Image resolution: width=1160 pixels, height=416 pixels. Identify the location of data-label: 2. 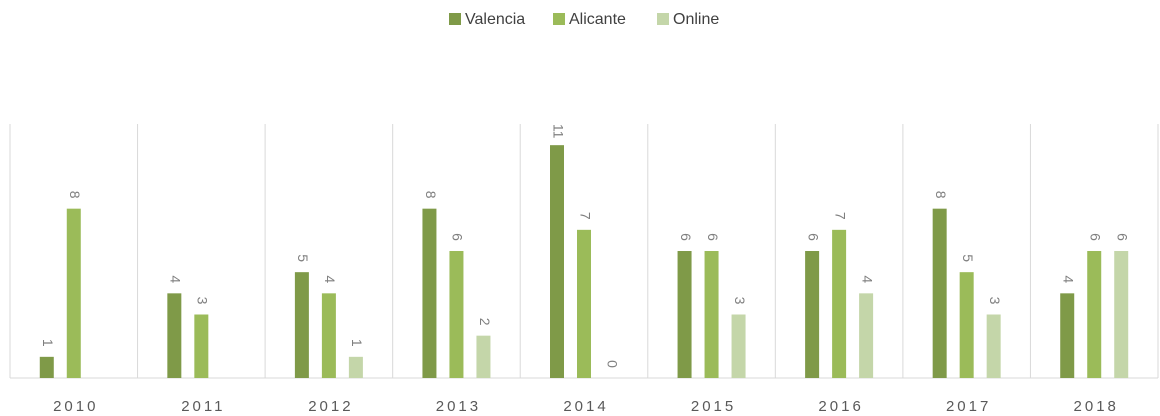
(485, 322).